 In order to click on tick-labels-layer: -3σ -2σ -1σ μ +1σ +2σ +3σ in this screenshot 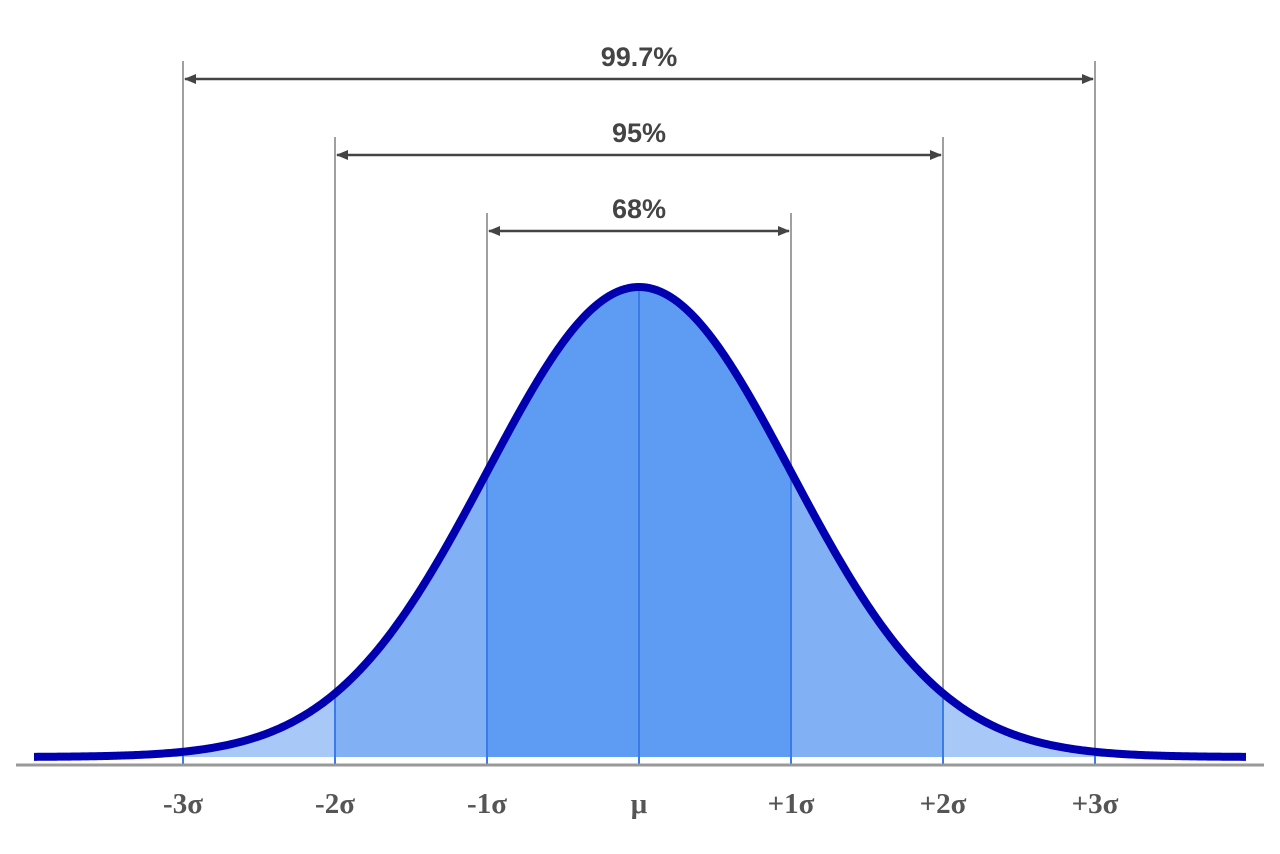, I will do `click(641, 804)`.